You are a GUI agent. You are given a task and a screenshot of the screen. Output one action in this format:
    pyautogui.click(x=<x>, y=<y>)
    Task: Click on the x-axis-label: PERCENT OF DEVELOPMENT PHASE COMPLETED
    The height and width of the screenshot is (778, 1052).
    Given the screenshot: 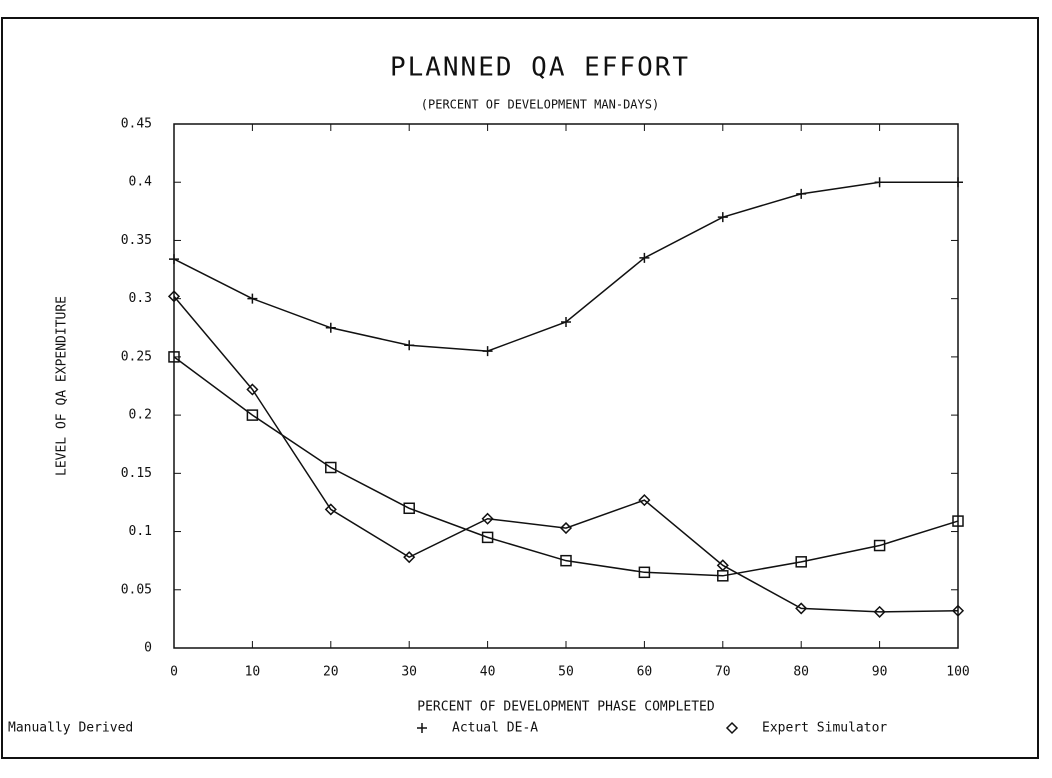 What is the action you would take?
    pyautogui.click(x=566, y=707)
    